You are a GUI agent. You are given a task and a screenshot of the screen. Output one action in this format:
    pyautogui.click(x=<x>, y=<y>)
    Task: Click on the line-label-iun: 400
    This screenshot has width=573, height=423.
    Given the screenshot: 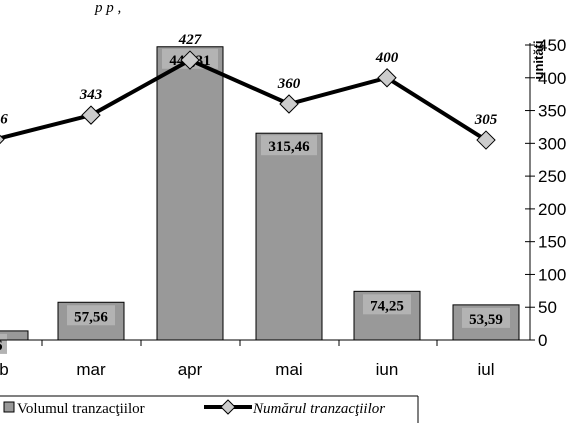 What is the action you would take?
    pyautogui.click(x=387, y=58)
    